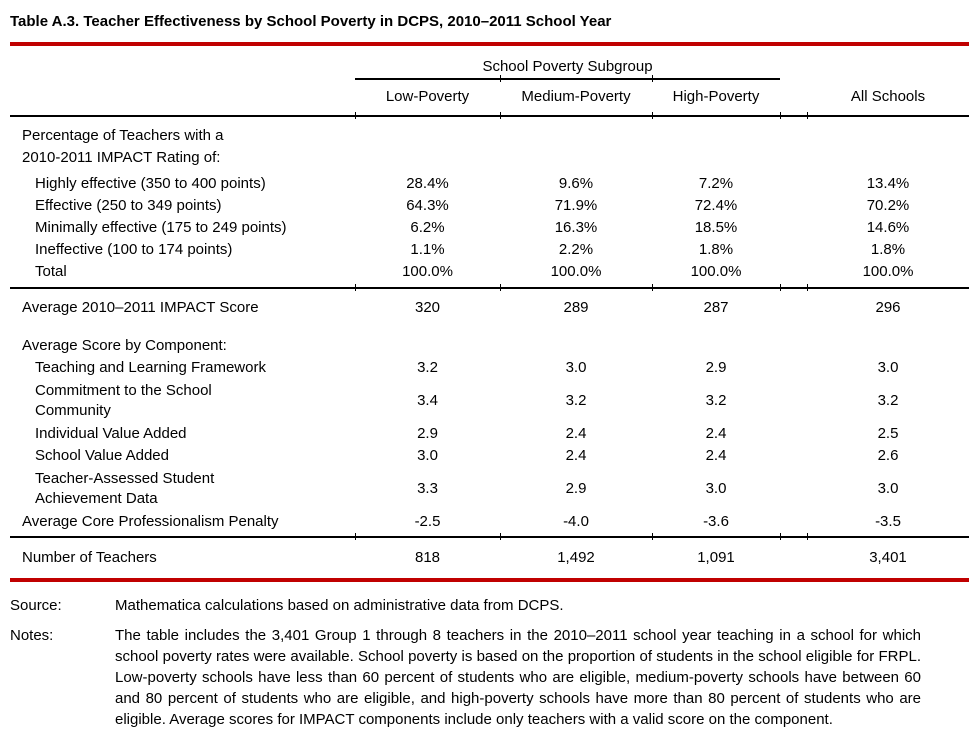 The image size is (979, 751). Describe the element at coordinates (716, 521) in the screenshot. I see `value-cell: -3.6` at that location.